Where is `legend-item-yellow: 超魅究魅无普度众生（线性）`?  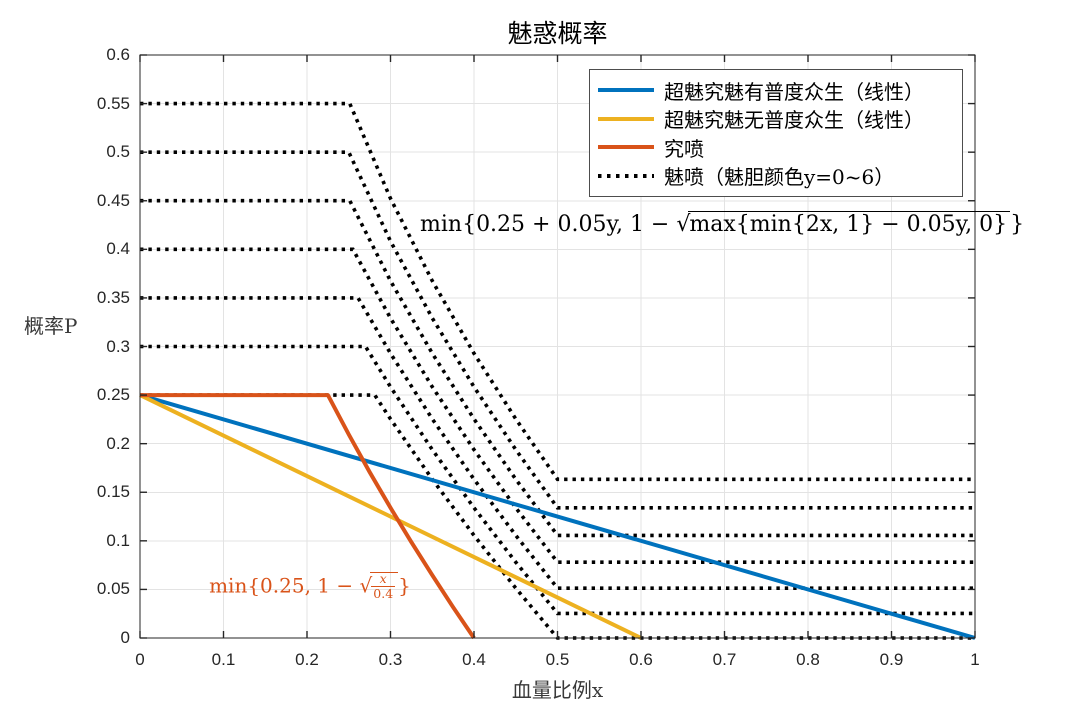 legend-item-yellow: 超魅究魅无普度众生（线性） is located at coordinates (776, 119).